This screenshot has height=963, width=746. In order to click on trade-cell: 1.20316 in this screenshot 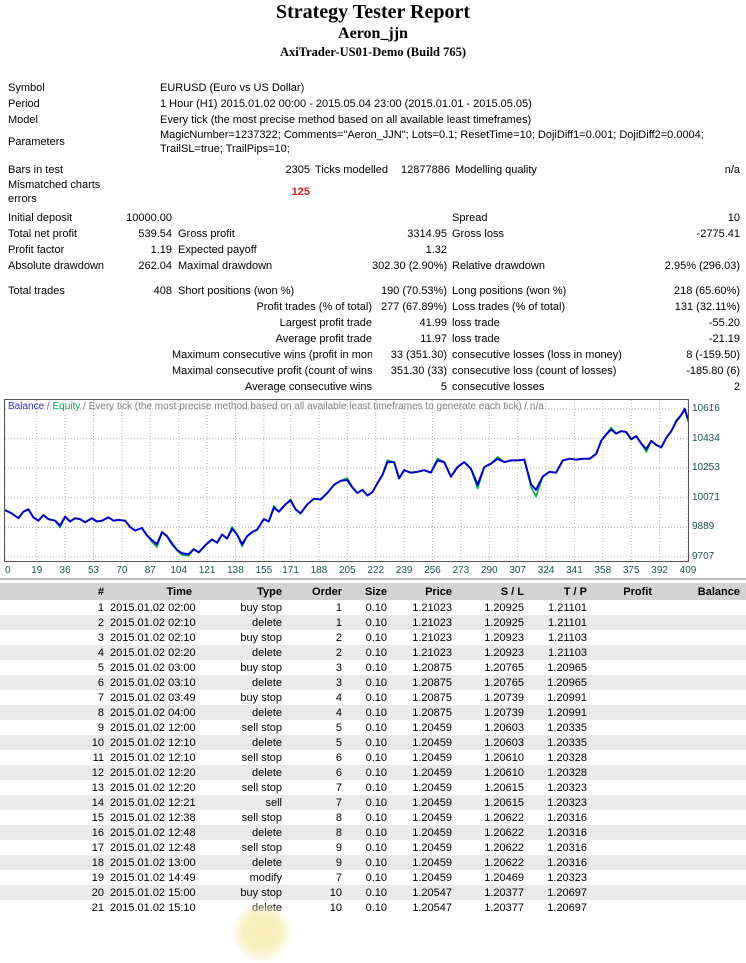, I will do `click(567, 817)`.